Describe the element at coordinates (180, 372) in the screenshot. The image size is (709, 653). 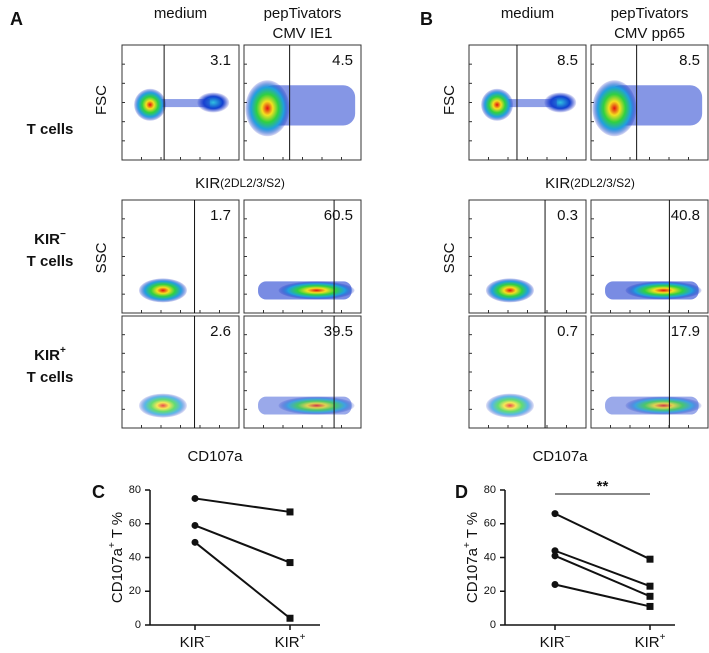
I see `flow-plot: 2.6` at that location.